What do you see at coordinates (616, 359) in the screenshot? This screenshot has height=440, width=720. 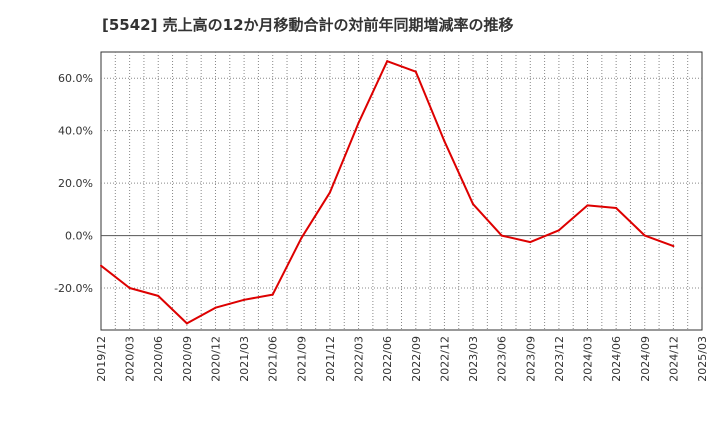 I see `x-tick-label: 2024/06` at bounding box center [616, 359].